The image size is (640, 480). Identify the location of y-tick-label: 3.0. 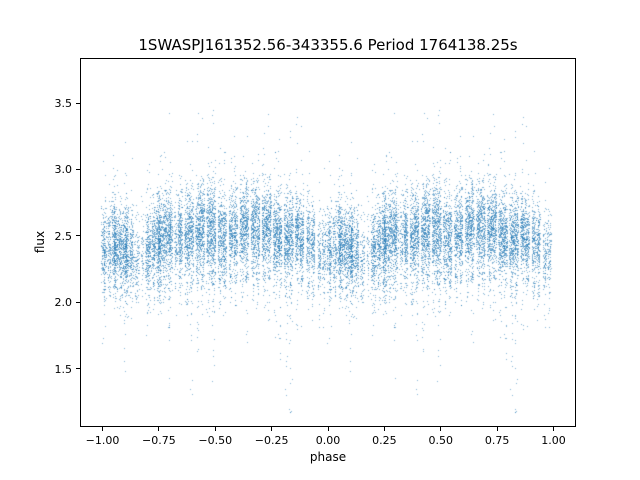
(63, 170).